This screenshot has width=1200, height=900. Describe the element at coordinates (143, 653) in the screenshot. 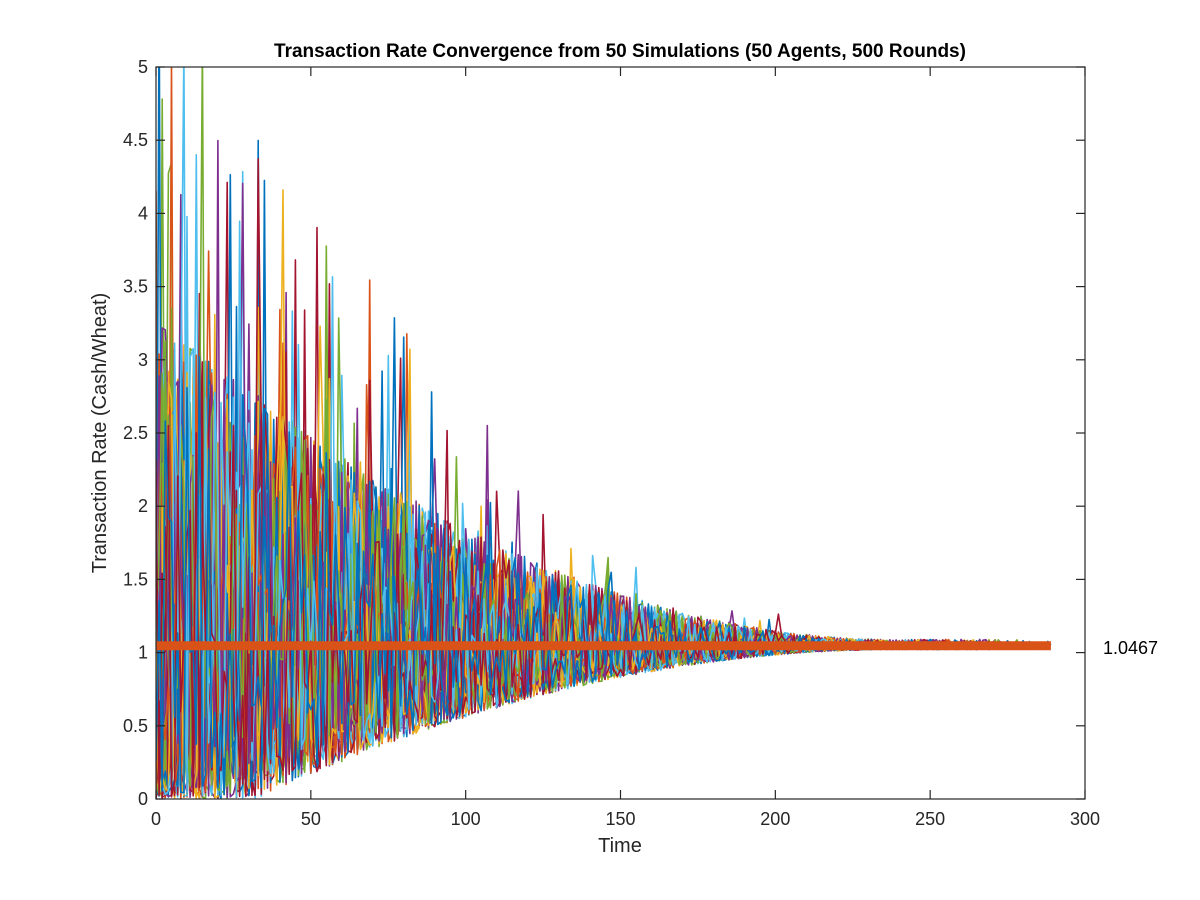

I see `y-tick-label: 1` at that location.